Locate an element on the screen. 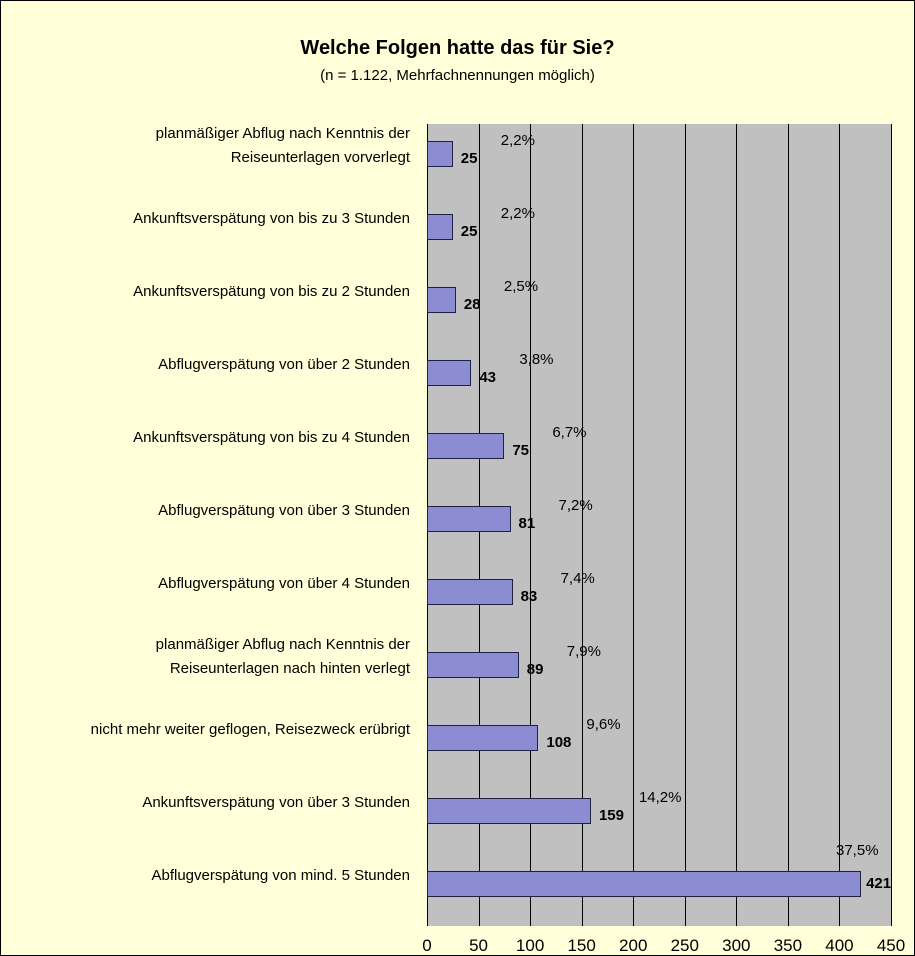 Image resolution: width=915 pixels, height=956 pixels. percentage-label: 7,9% is located at coordinates (583, 651).